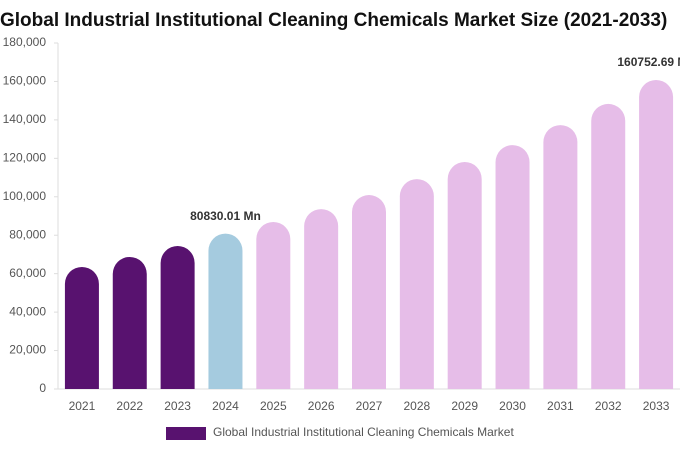 Image resolution: width=680 pixels, height=450 pixels. I want to click on x-tick-label: 2033, so click(656, 406).